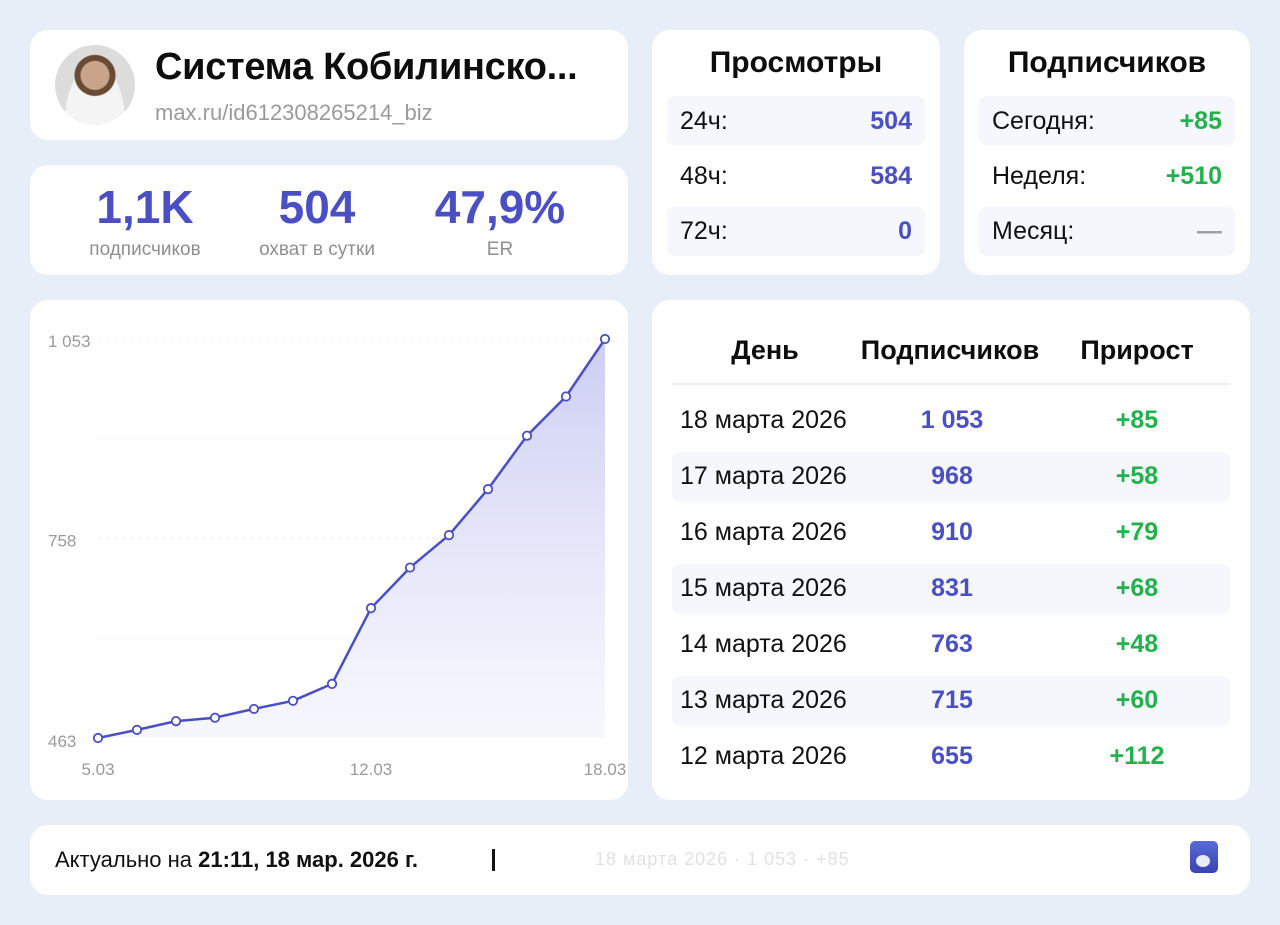 The height and width of the screenshot is (925, 1280). I want to click on views-row-24h: 24ч: 504, so click(796, 121).